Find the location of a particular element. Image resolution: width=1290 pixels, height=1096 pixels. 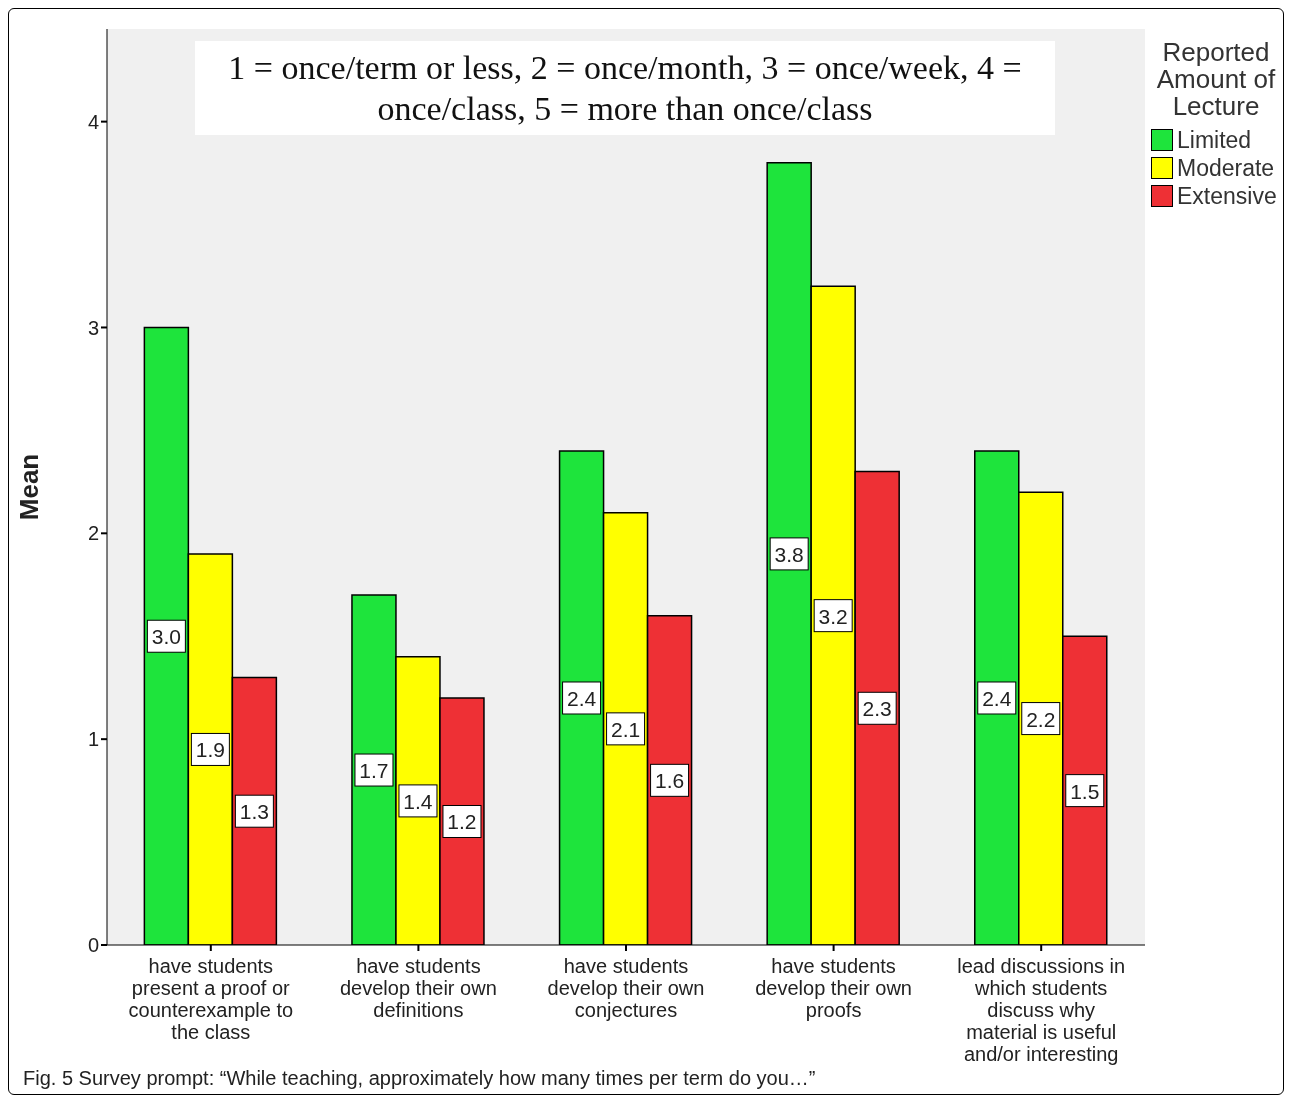

data-label: 1.9 is located at coordinates (210, 750).